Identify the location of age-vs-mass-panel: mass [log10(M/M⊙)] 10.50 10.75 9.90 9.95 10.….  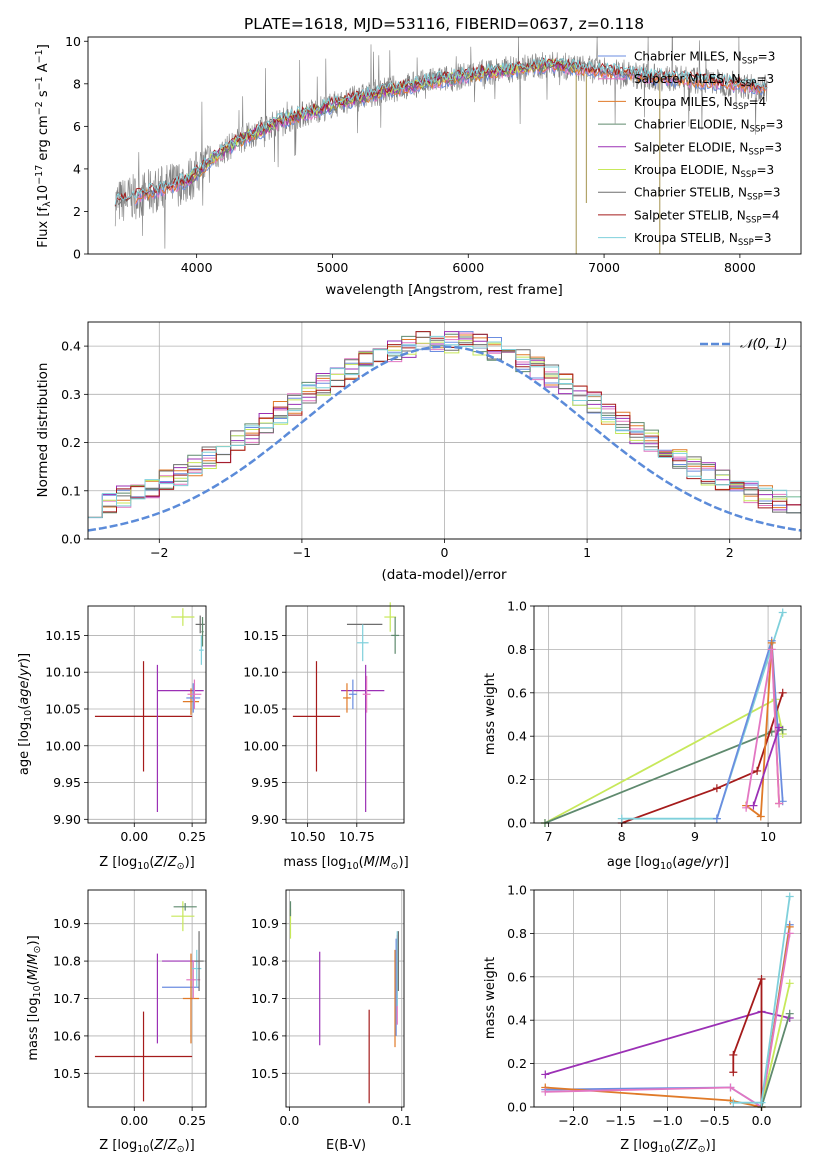
(326, 737).